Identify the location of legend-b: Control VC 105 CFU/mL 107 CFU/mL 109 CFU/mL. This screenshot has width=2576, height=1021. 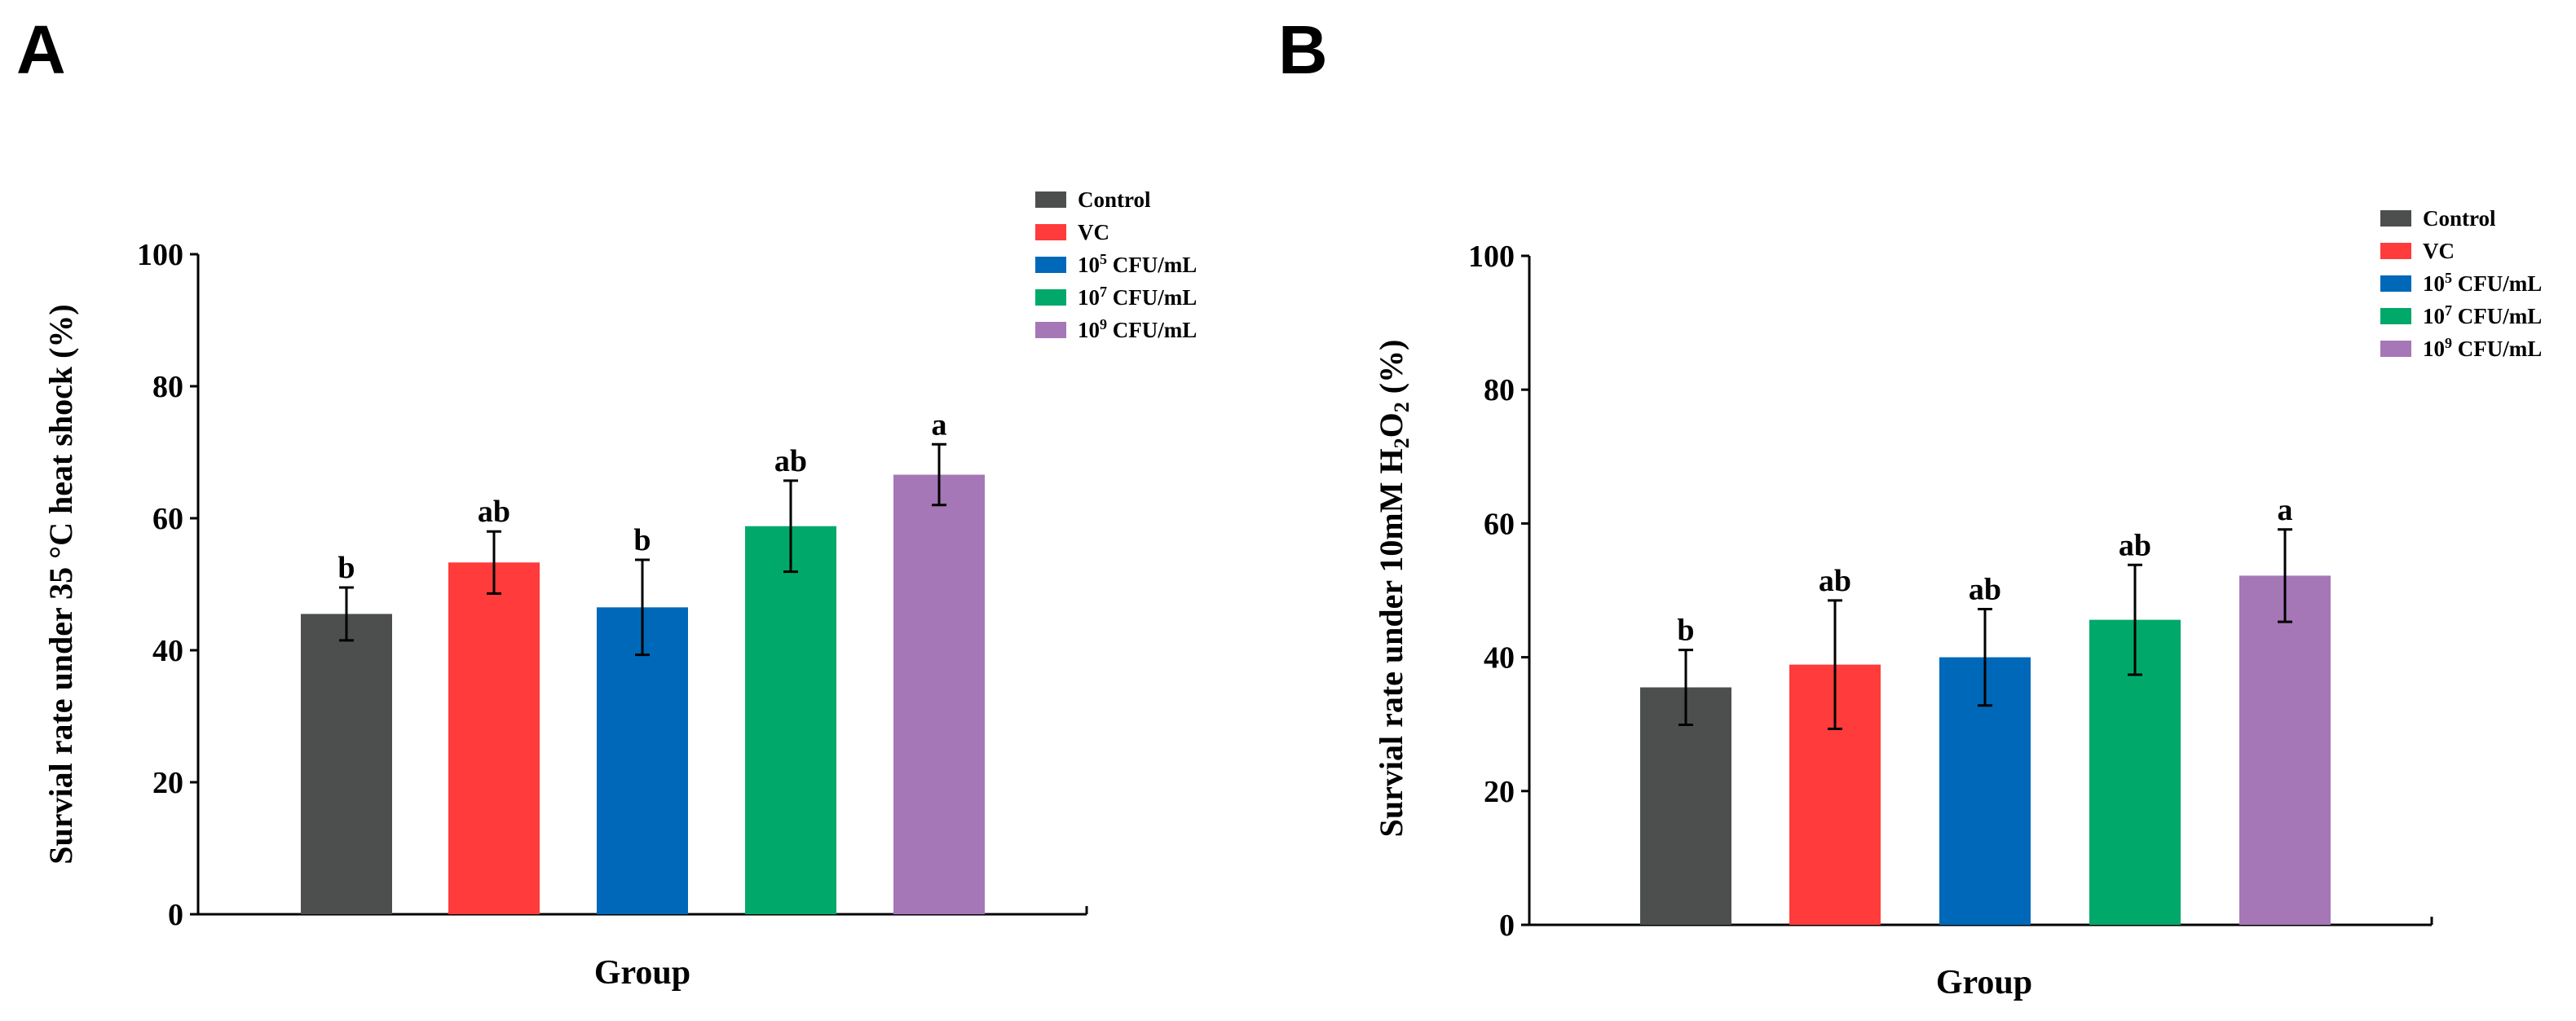
(2461, 283).